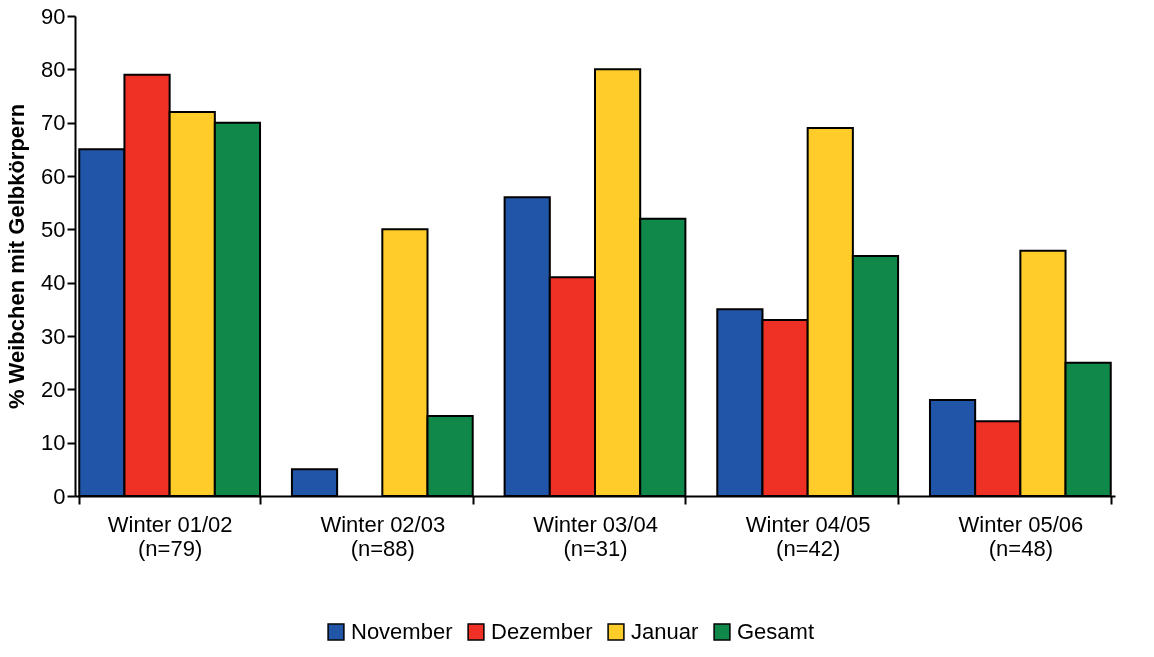  I want to click on y-tick-label: 90, so click(53, 16).